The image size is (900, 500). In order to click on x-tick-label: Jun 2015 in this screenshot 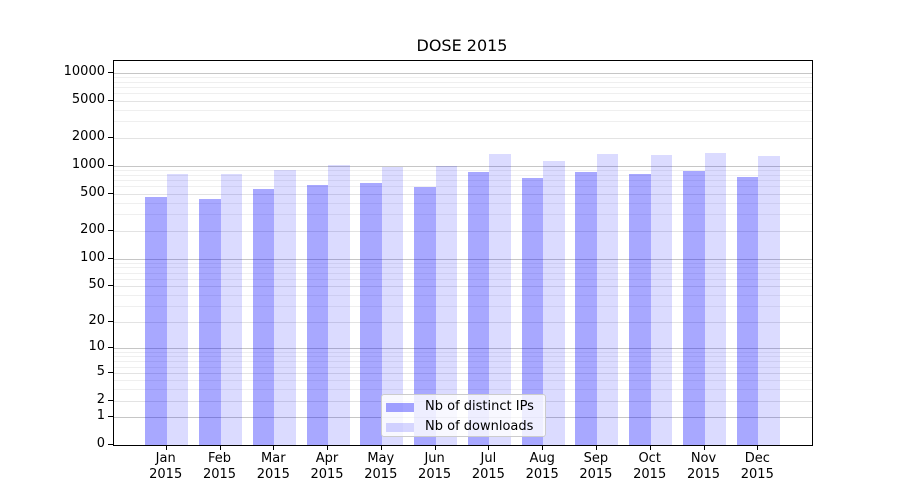, I will do `click(435, 466)`.